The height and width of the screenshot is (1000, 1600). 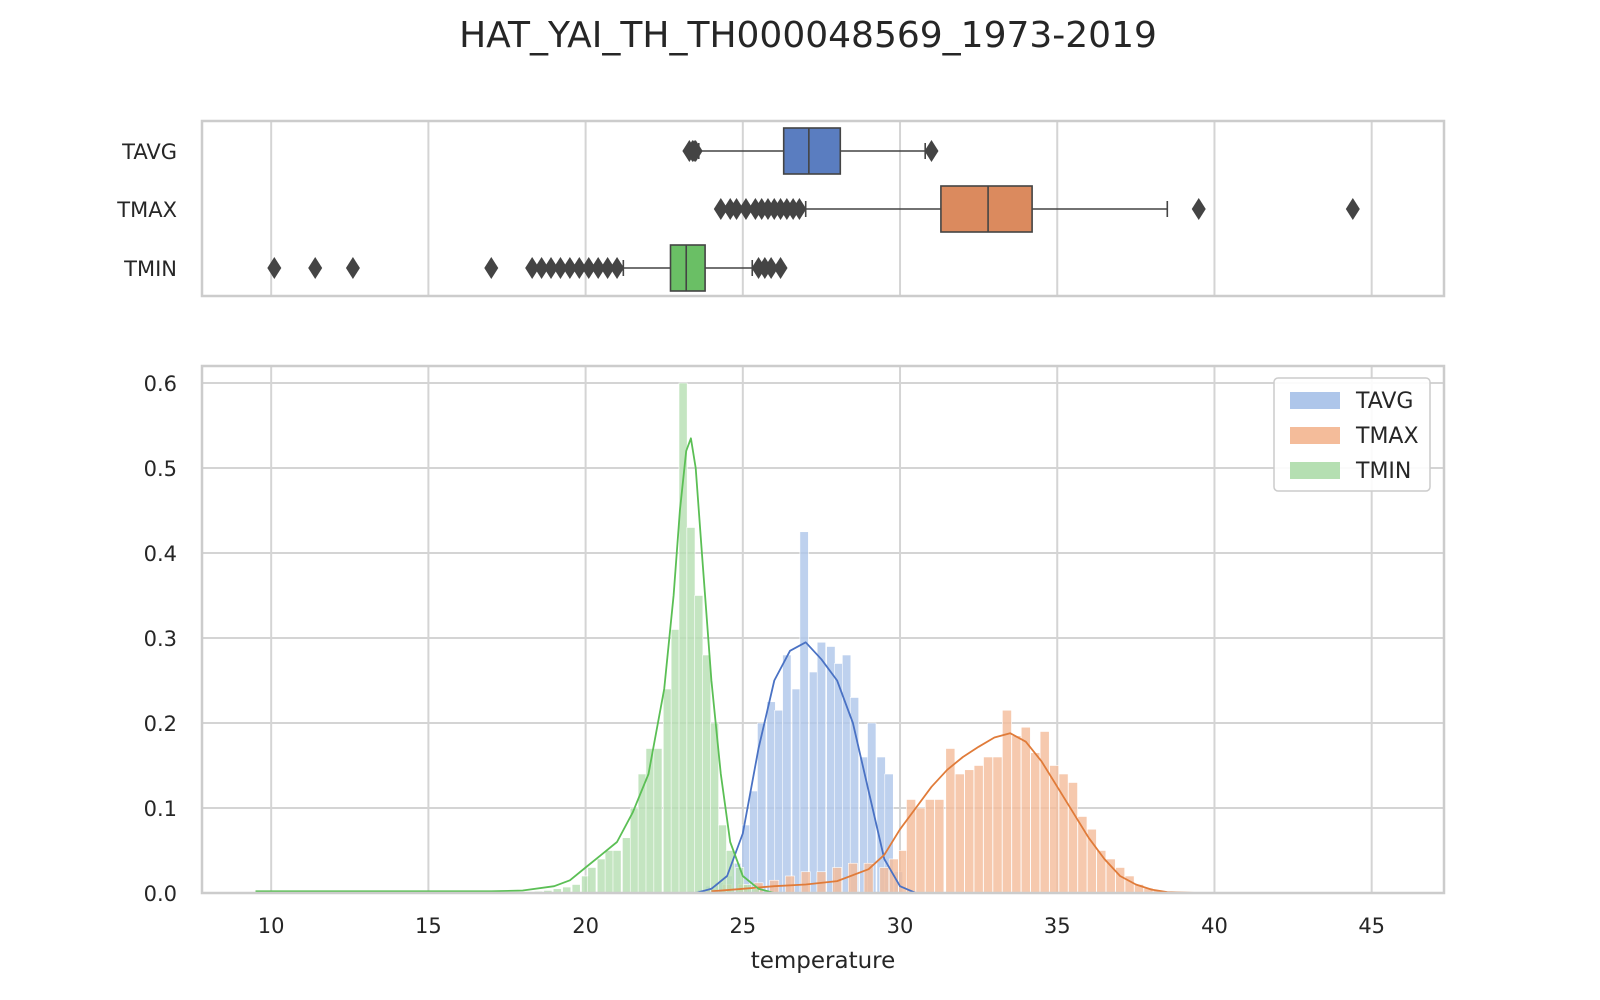 I want to click on y-tick-label: 0.5, so click(x=160, y=469).